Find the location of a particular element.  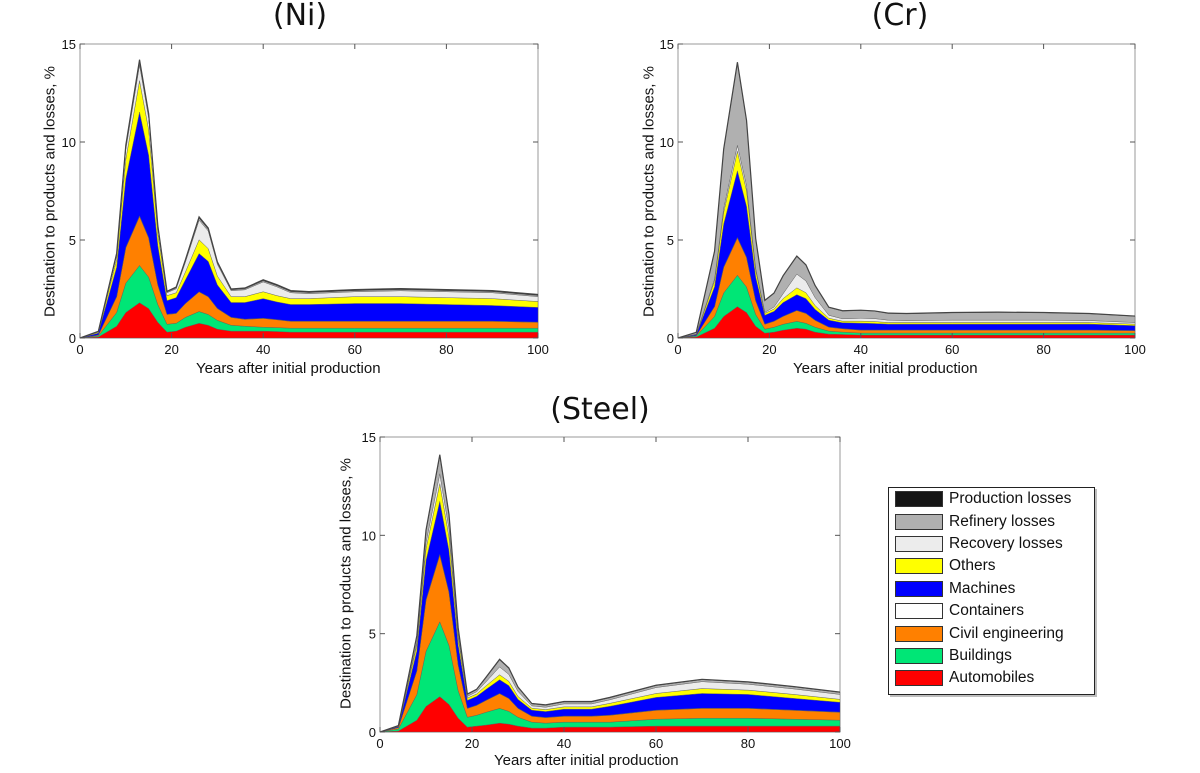

legend-label: Automobiles is located at coordinates (992, 678).